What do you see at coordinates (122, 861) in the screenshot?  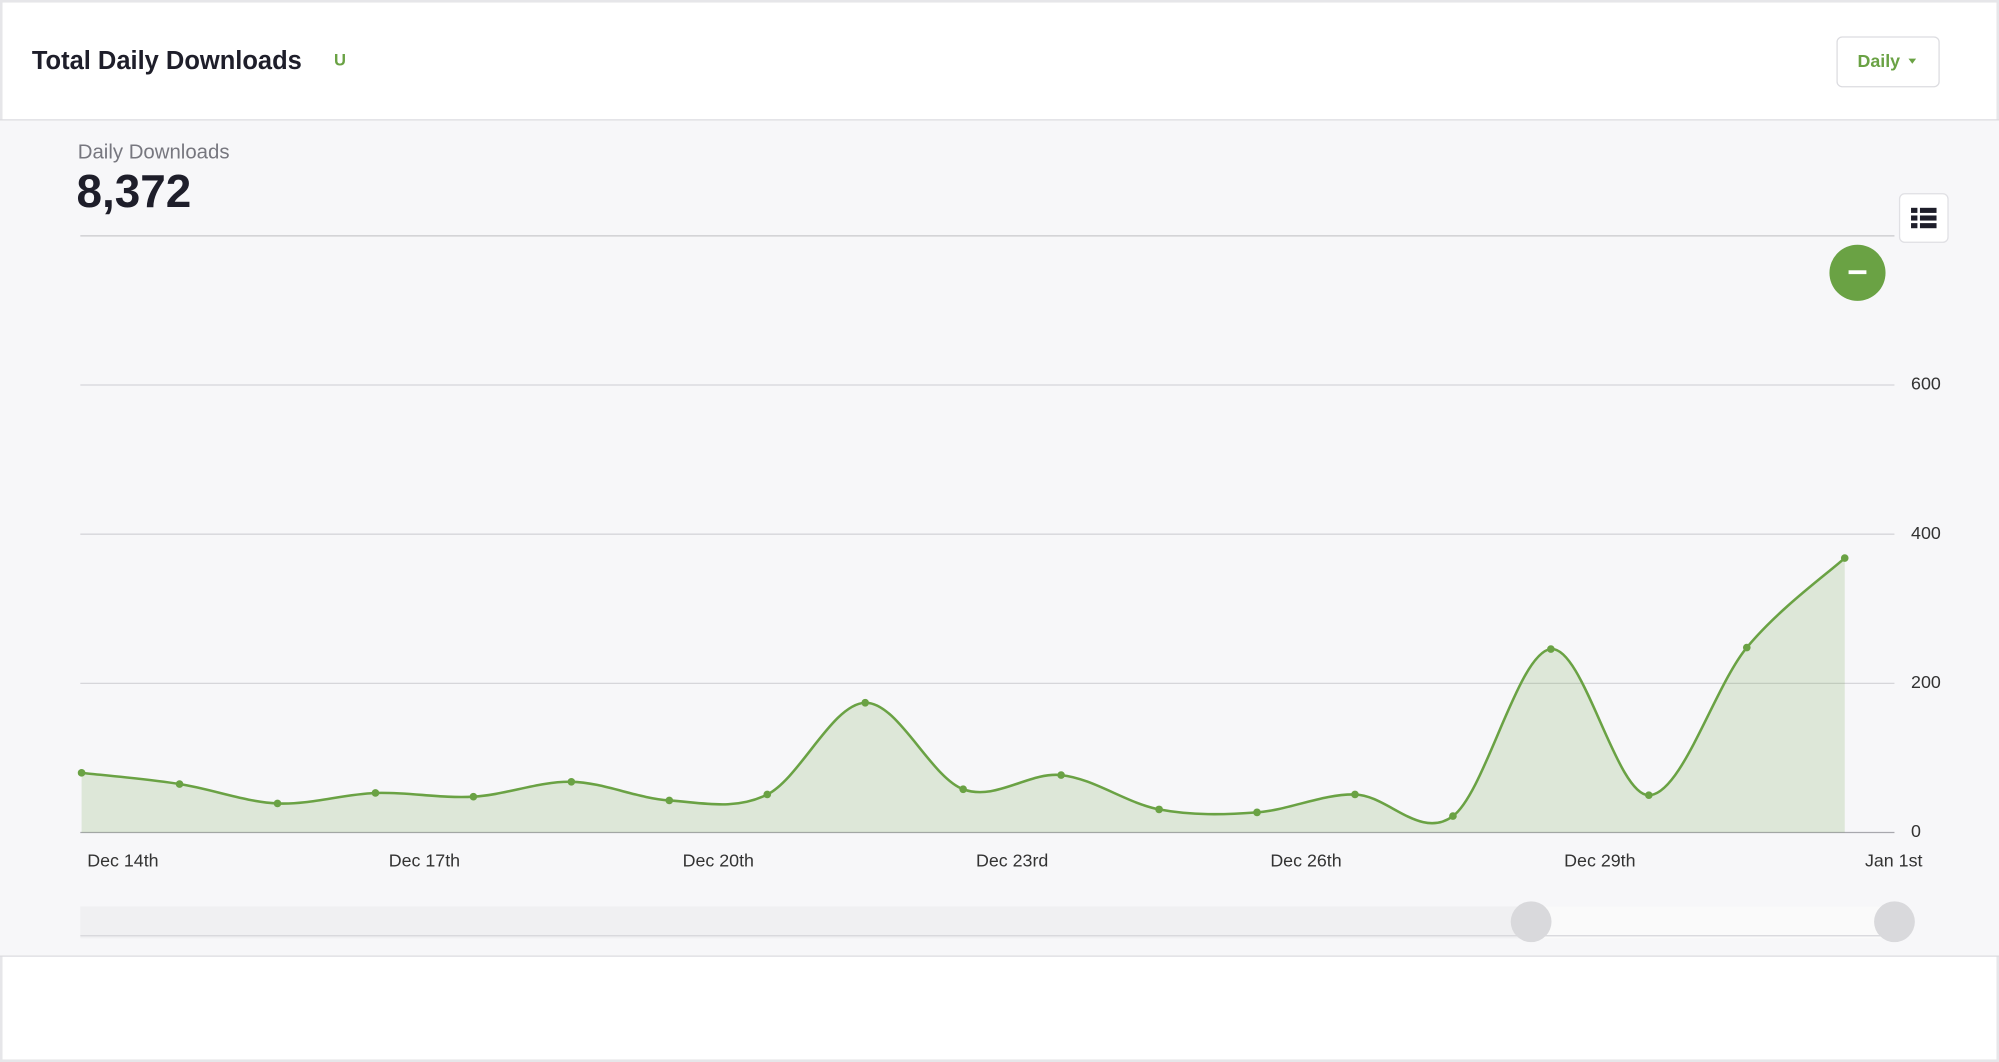 I see `x-tick-label: Dec 14th` at bounding box center [122, 861].